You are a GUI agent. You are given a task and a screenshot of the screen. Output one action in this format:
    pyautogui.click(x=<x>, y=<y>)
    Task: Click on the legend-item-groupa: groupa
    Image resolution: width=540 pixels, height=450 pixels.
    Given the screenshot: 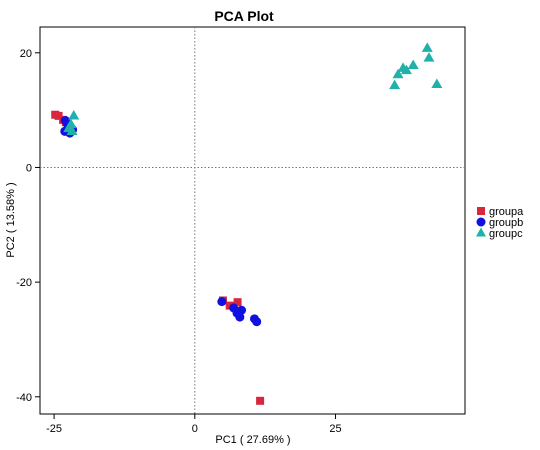 What is the action you would take?
    pyautogui.click(x=500, y=212)
    